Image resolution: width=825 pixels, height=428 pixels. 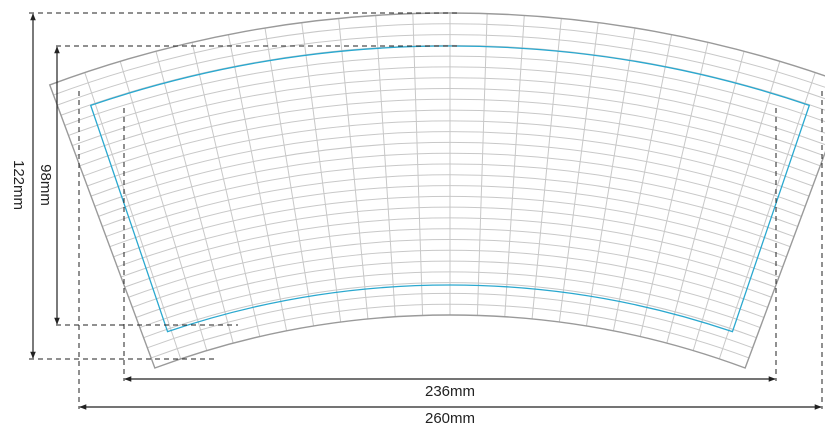 I want to click on outer-height-label: 122mm, so click(x=18, y=185).